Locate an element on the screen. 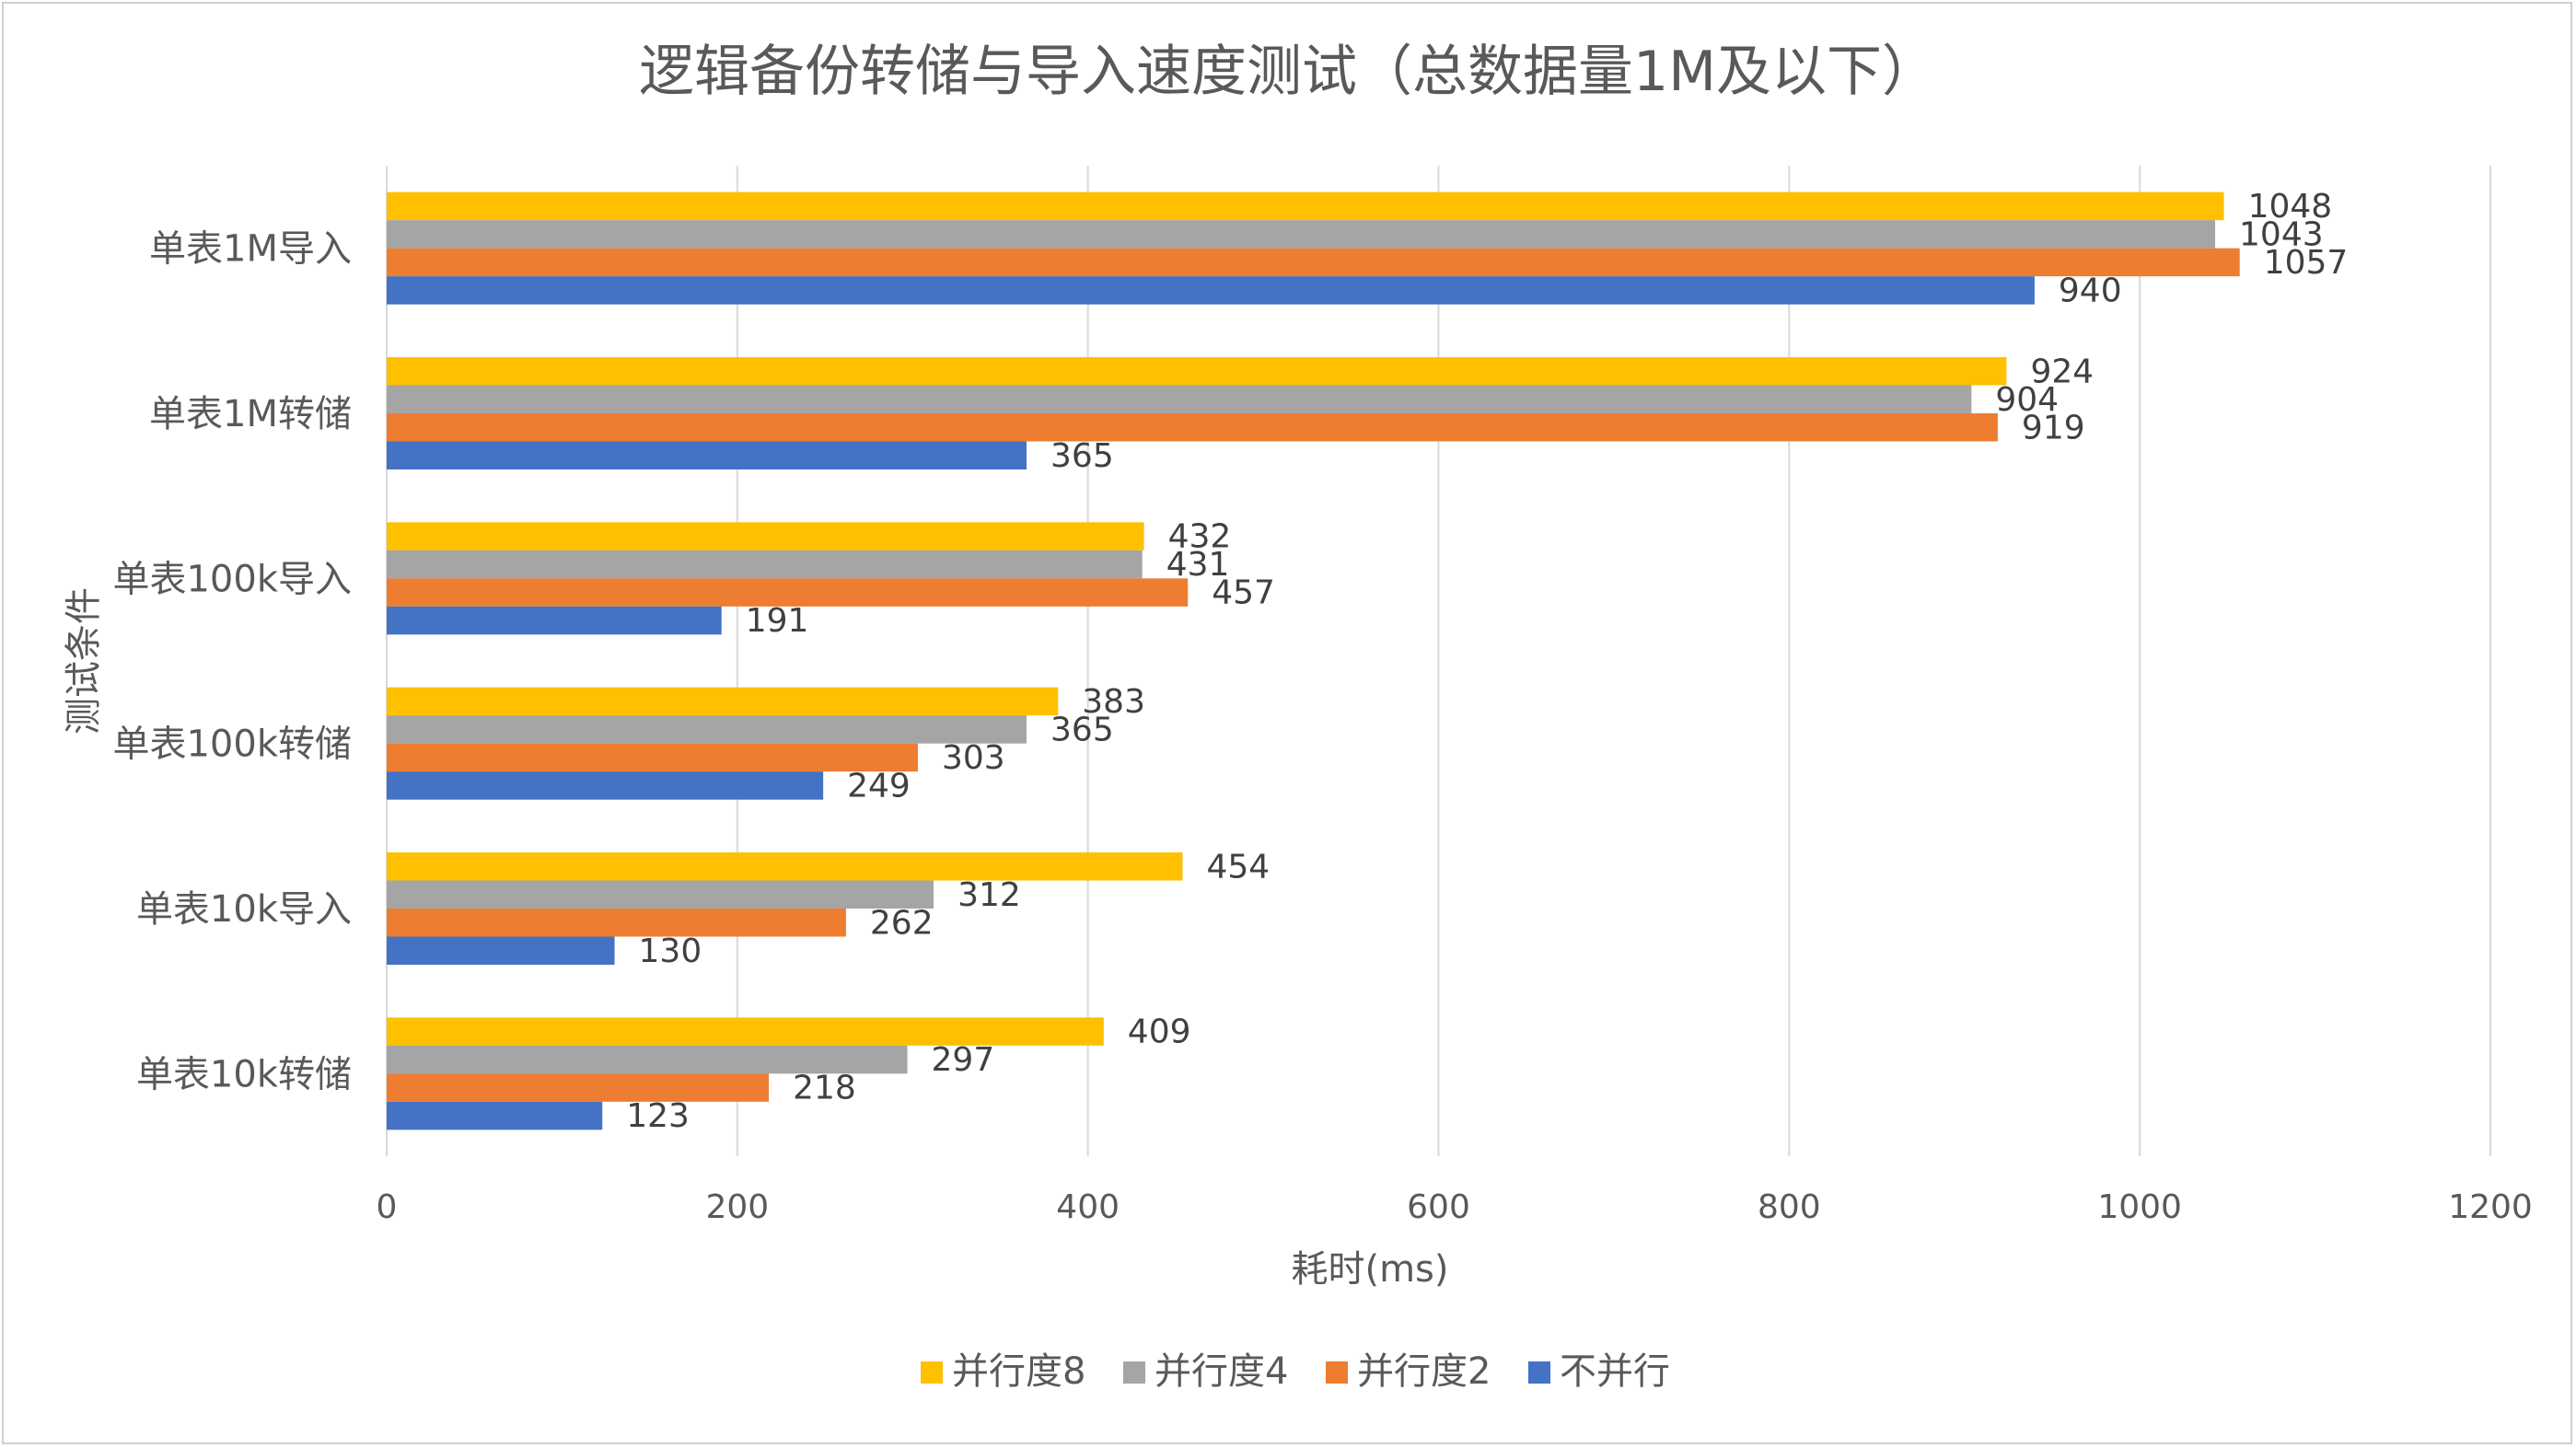  data-label: 297 is located at coordinates (963, 1060).